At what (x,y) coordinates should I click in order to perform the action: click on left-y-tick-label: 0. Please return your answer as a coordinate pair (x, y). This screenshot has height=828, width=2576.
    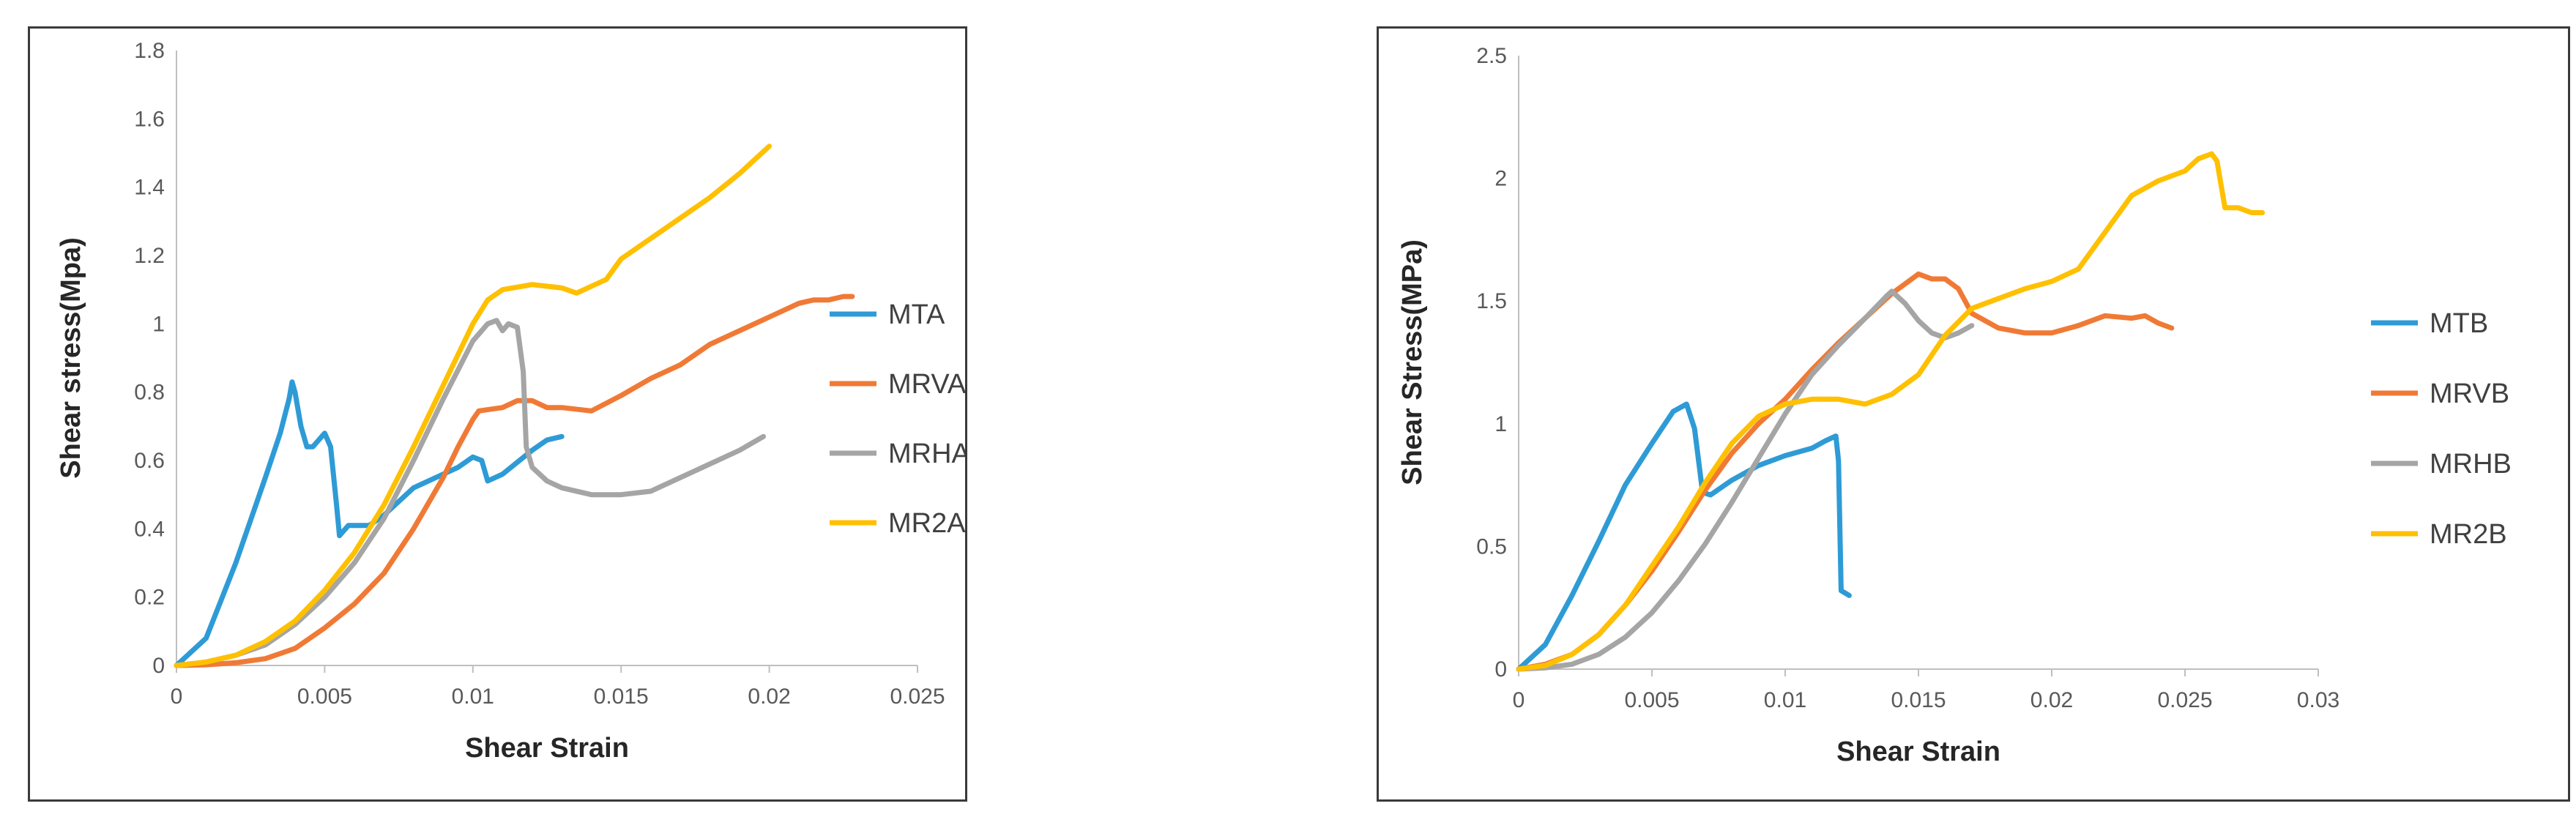
    Looking at the image, I should click on (158, 666).